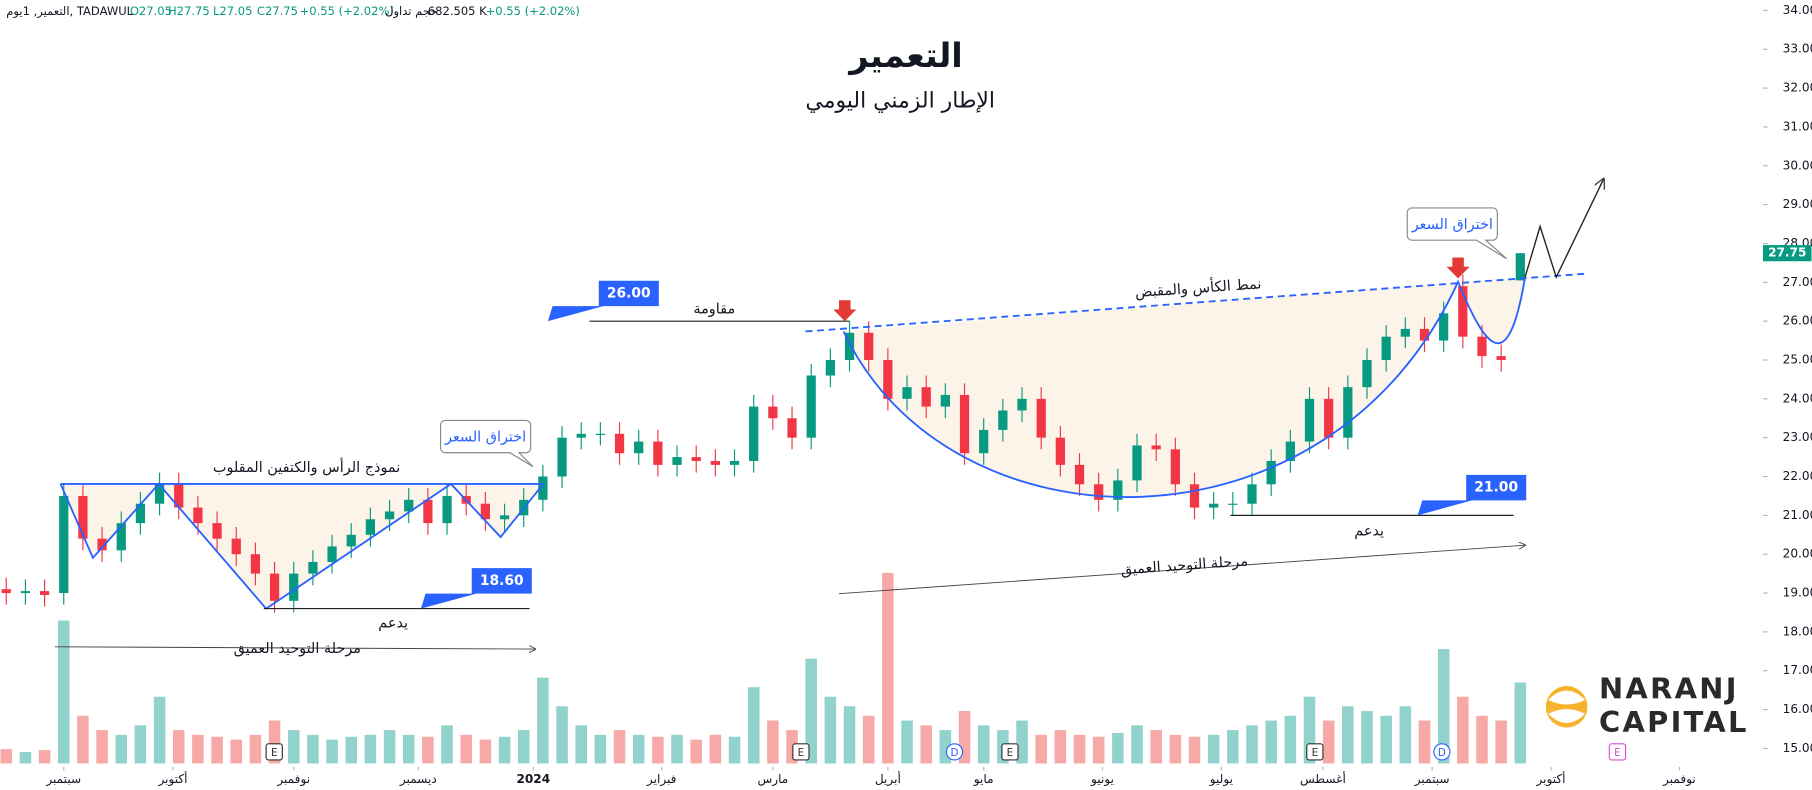 The image size is (1812, 790). What do you see at coordinates (1195, 302) in the screenshot?
I see `trend-line` at bounding box center [1195, 302].